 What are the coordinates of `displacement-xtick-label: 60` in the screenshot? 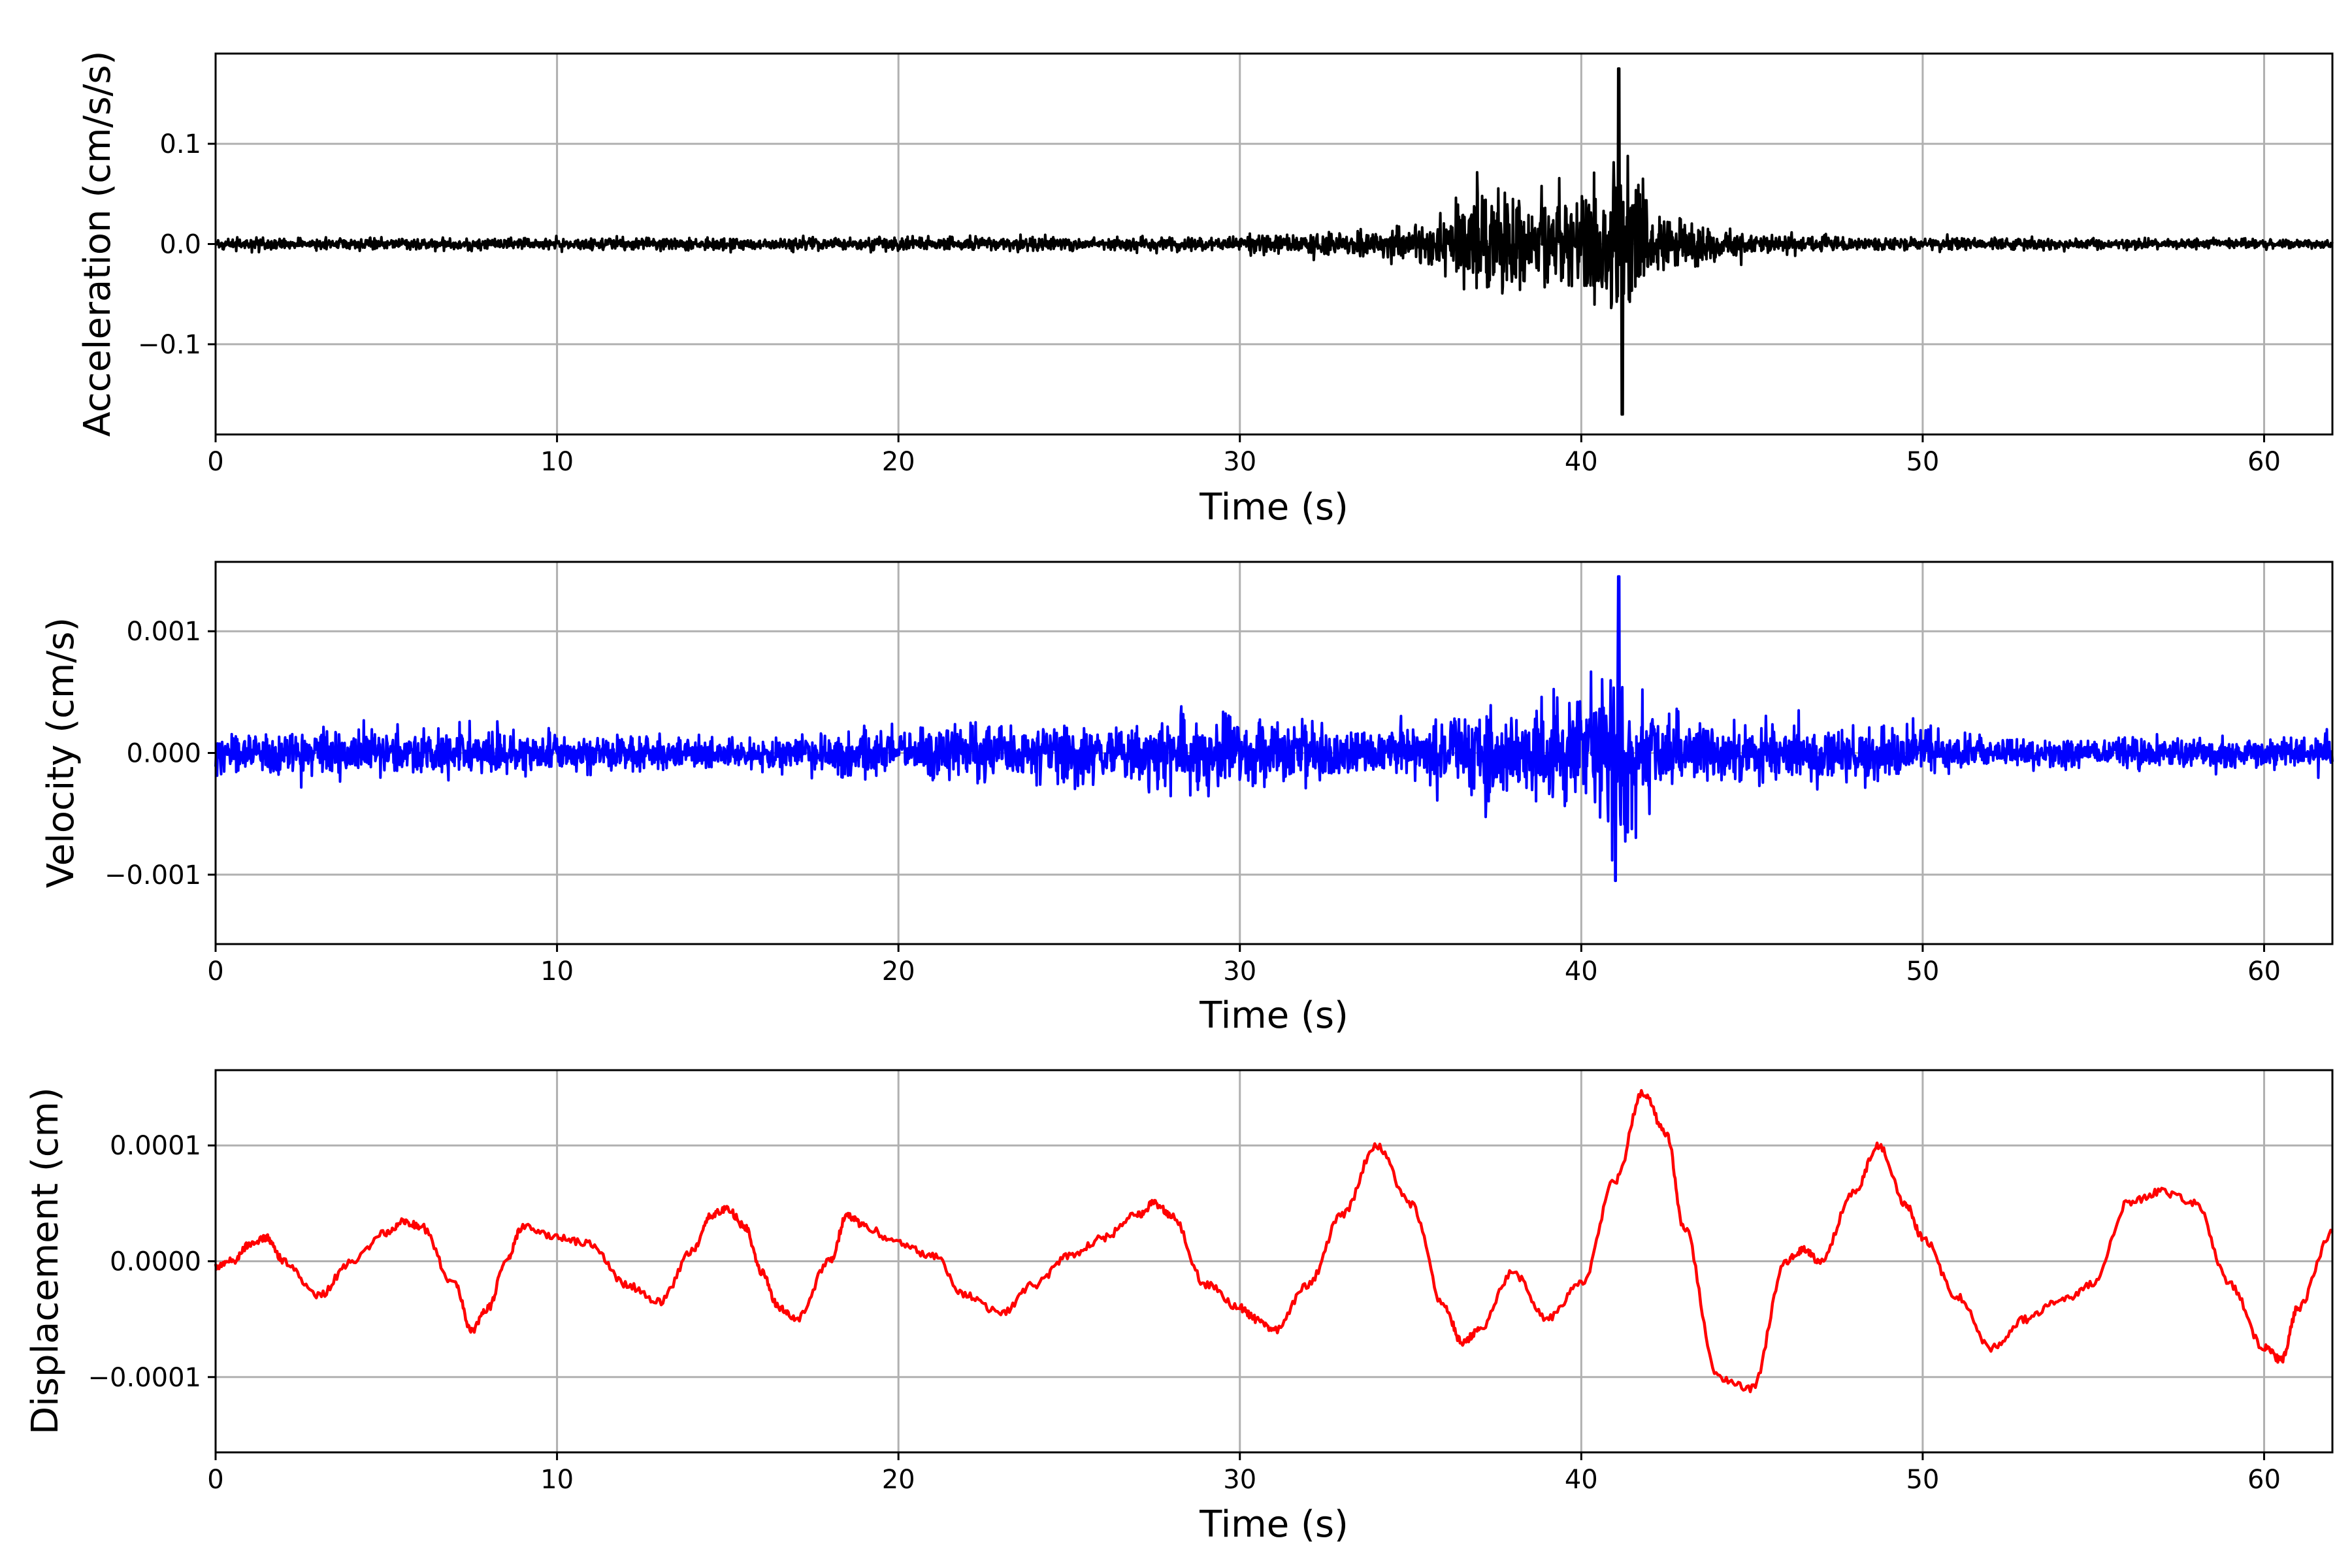 It's located at (2264, 1480).